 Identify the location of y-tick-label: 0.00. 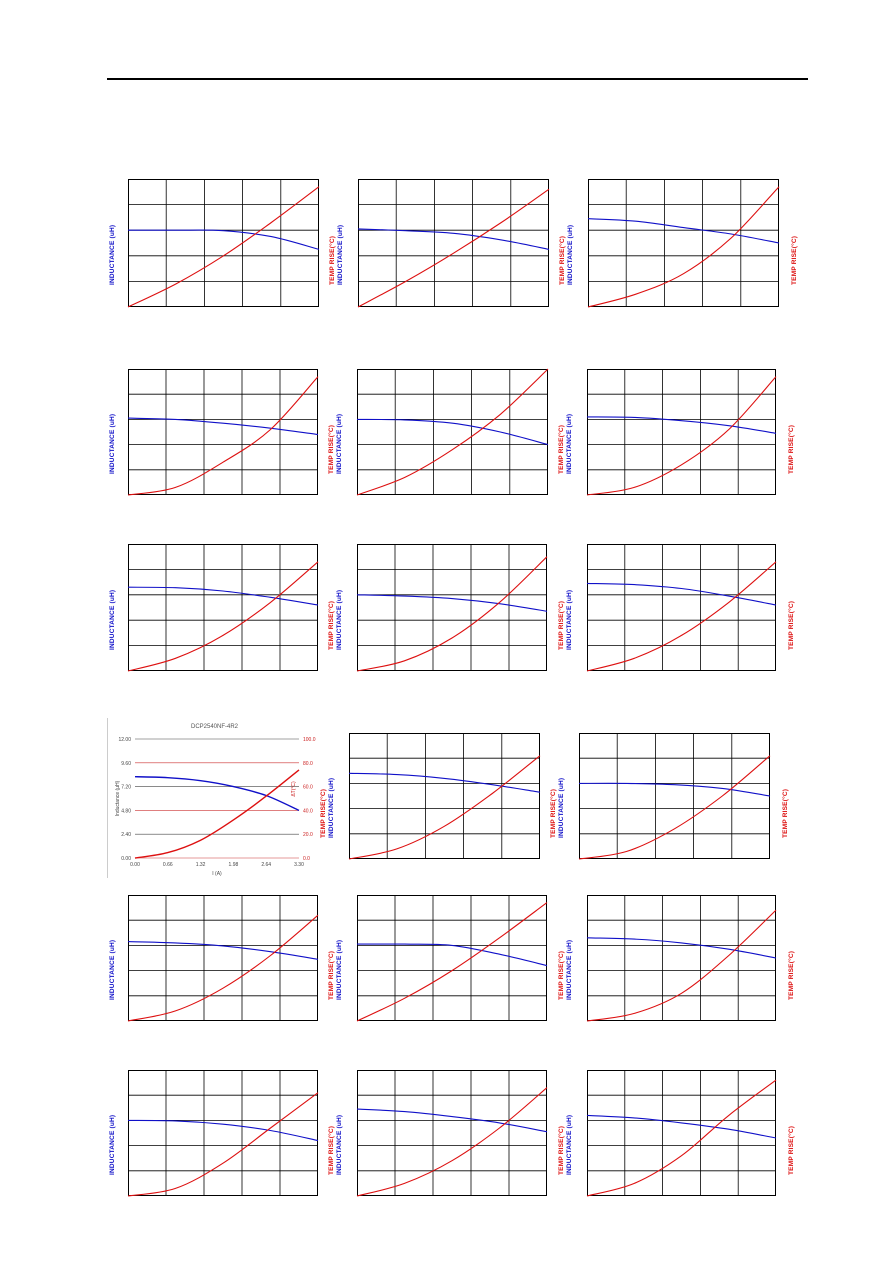
(126, 859).